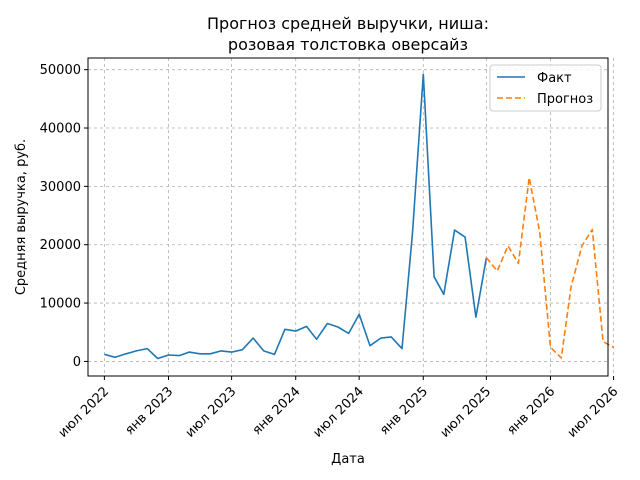 This screenshot has width=640, height=480. Describe the element at coordinates (60, 187) in the screenshot. I see `y-tick-label: 30000` at that location.